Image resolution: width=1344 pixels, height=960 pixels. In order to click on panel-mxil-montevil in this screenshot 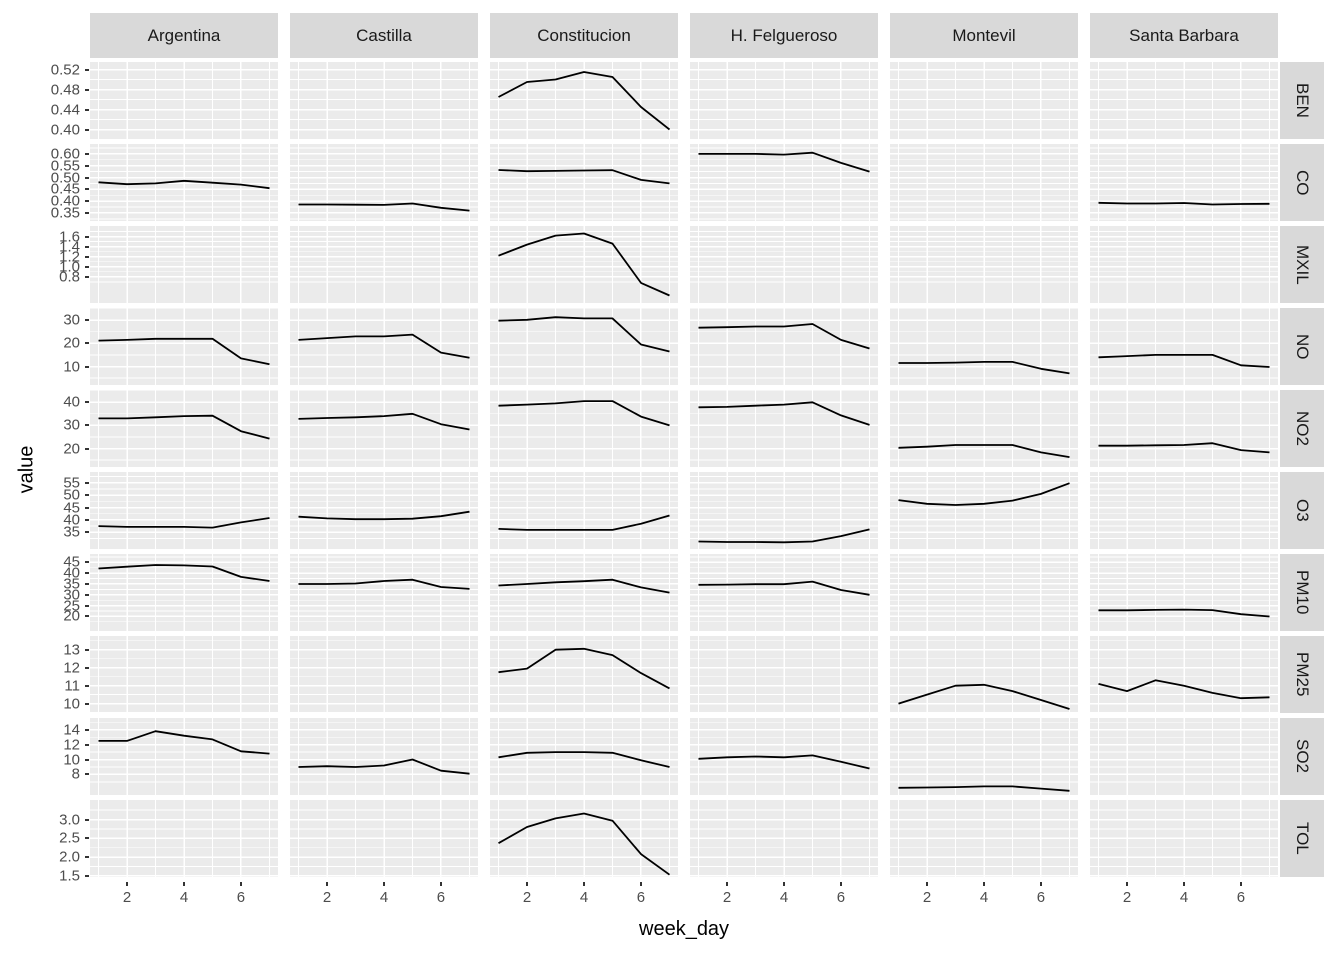, I will do `click(984, 264)`.